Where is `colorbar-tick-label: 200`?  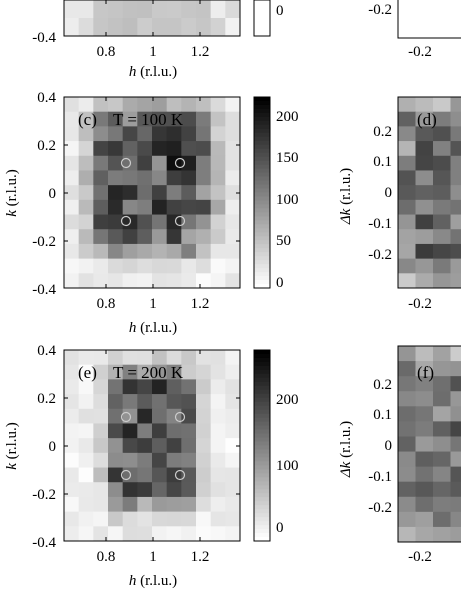
colorbar-tick-label: 200 is located at coordinates (287, 117).